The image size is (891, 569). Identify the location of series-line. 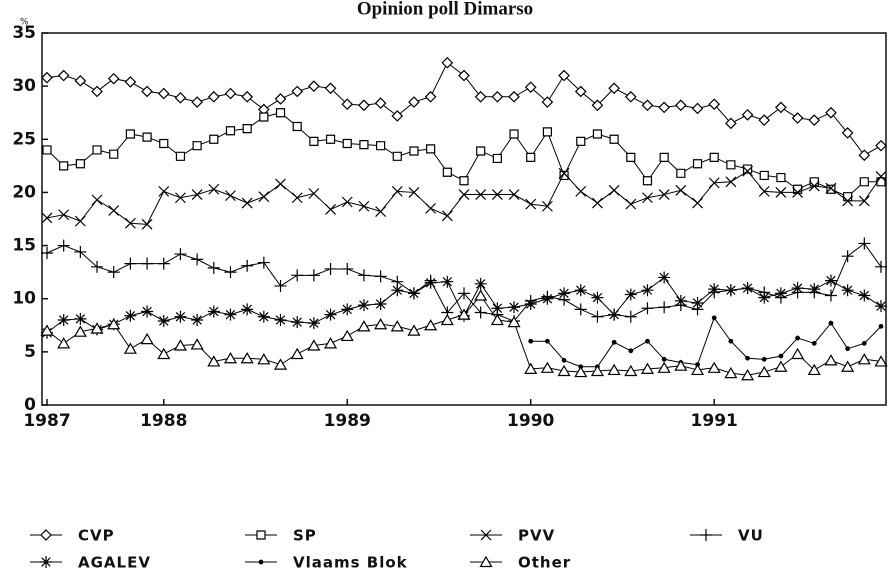
(464, 305).